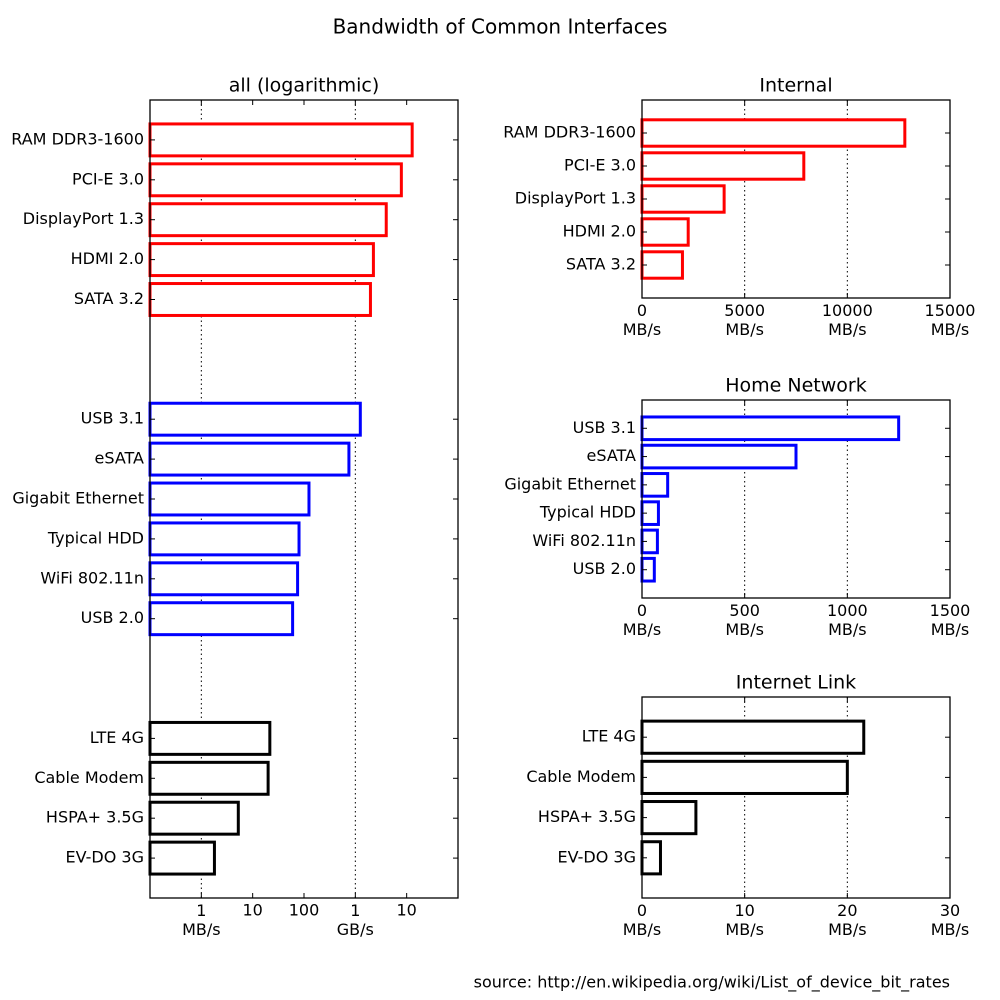 The height and width of the screenshot is (1000, 1000). Describe the element at coordinates (304, 910) in the screenshot. I see `x-tick-label: 100` at that location.